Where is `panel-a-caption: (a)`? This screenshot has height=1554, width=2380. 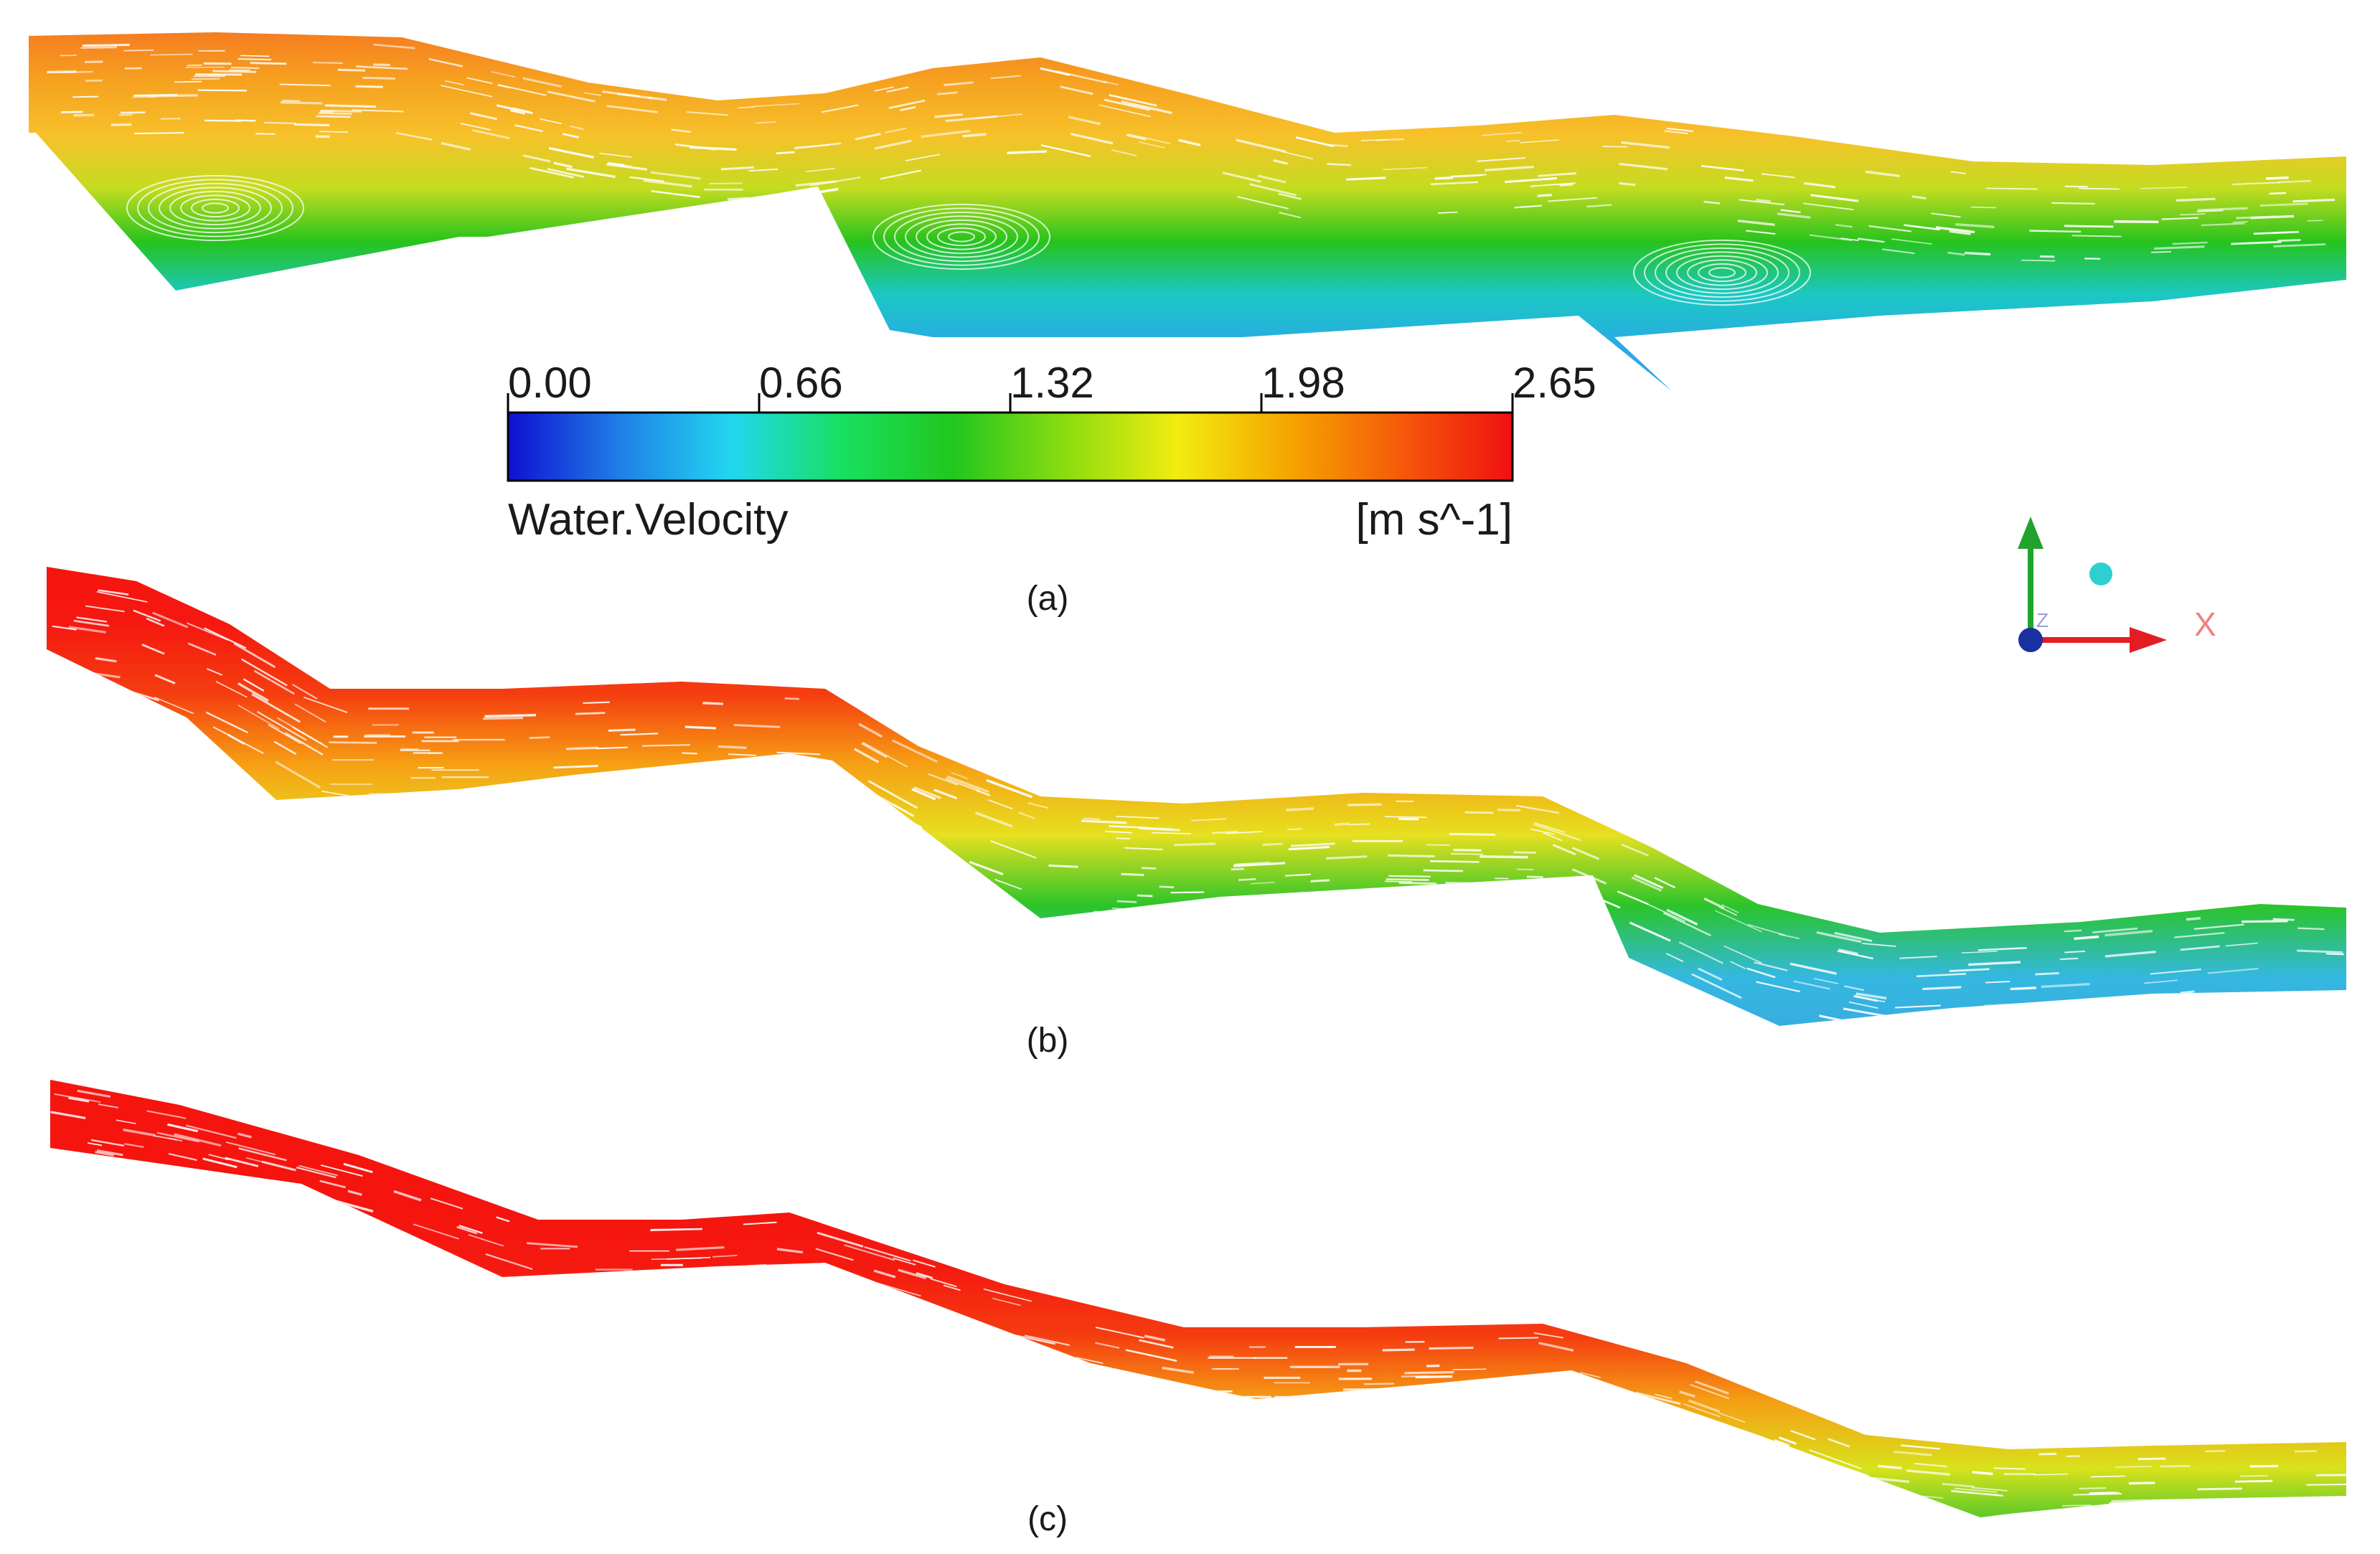
panel-a-caption: (a) is located at coordinates (1048, 599).